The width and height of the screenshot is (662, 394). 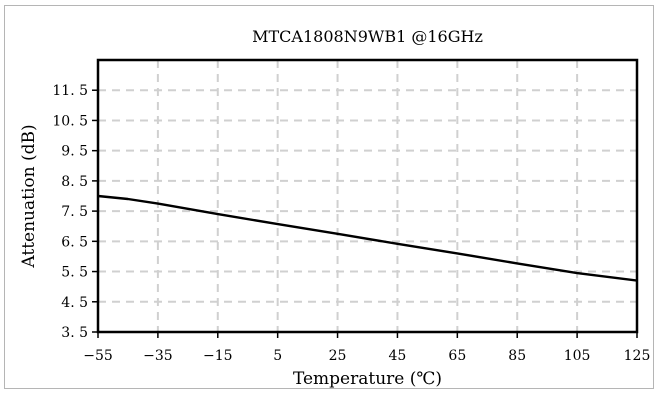 I want to click on x-tick-label: 45, so click(x=398, y=356).